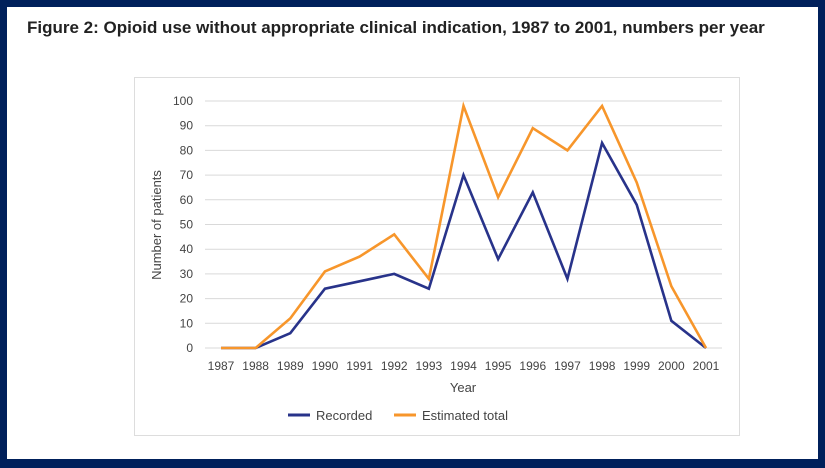  Describe the element at coordinates (187, 299) in the screenshot. I see `y-tick-label: 20` at that location.